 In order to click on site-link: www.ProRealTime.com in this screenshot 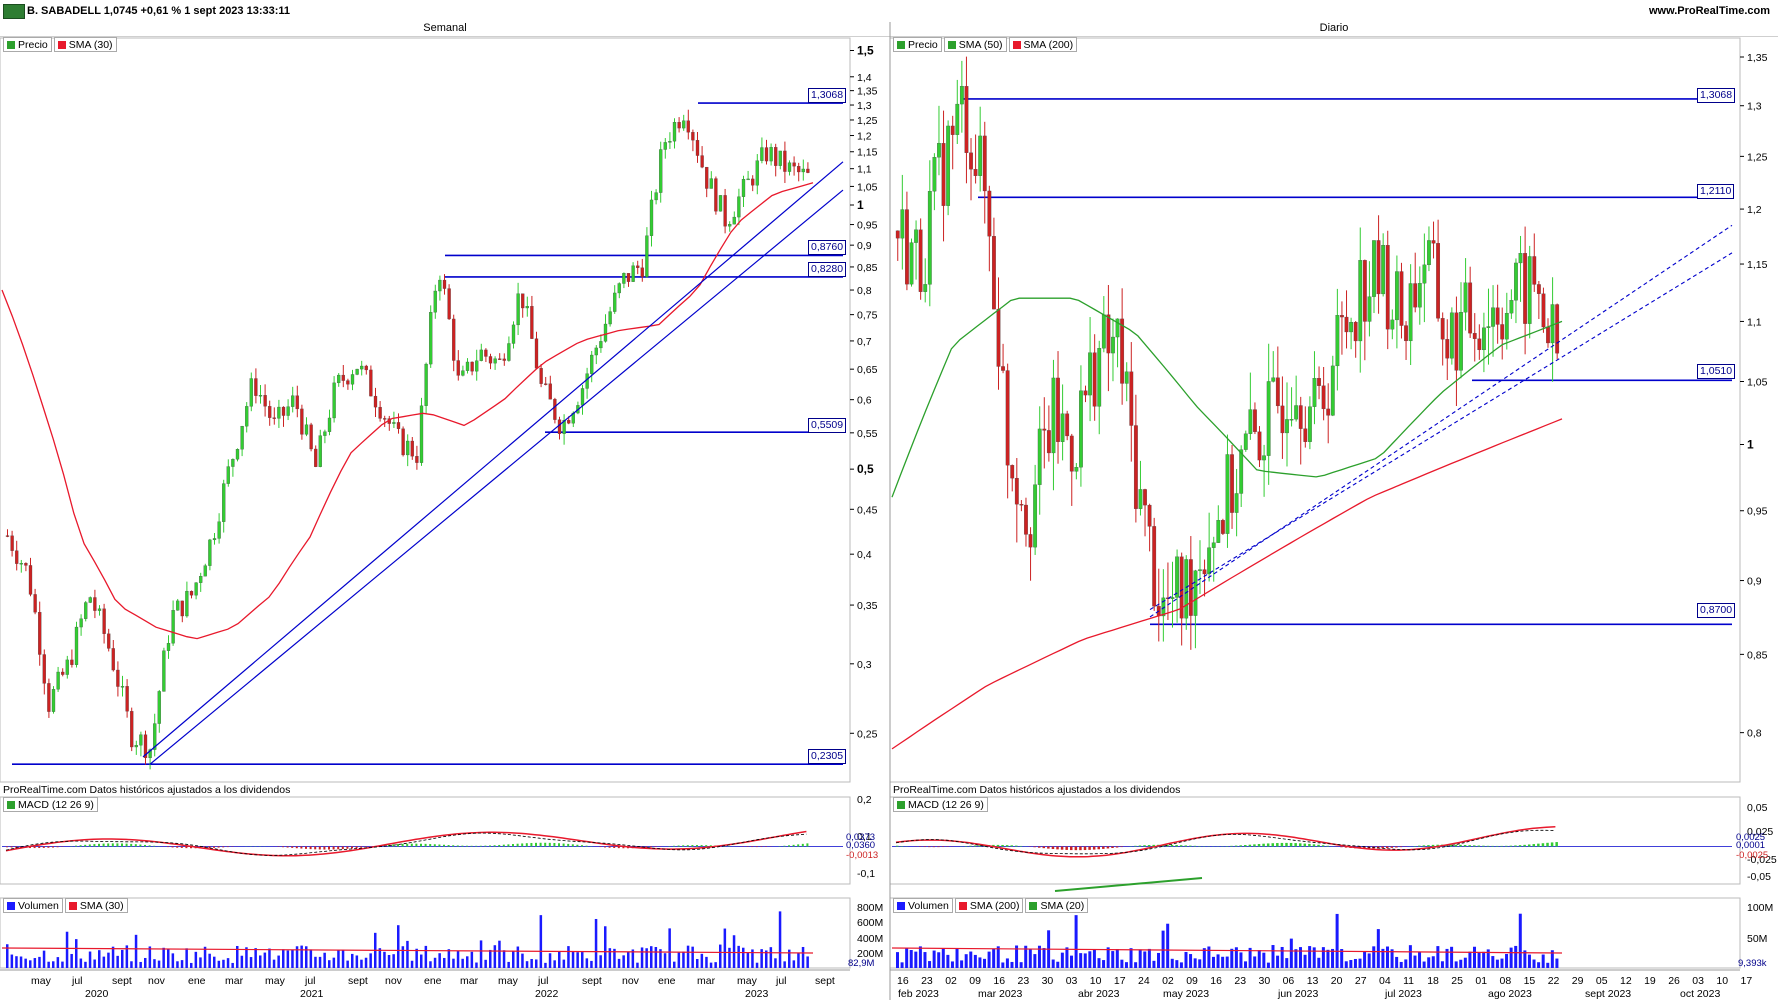, I will do `click(1709, 11)`.